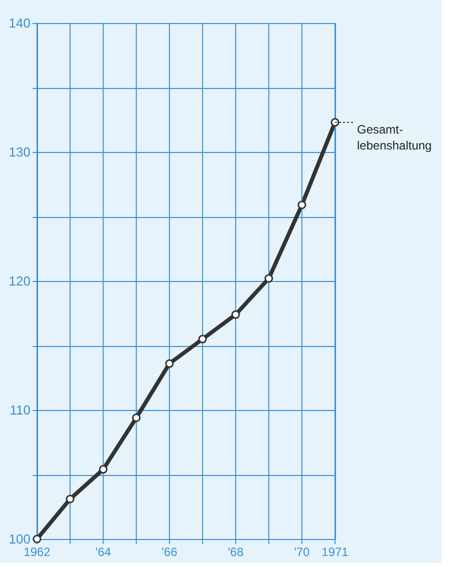 This screenshot has height=567, width=472. I want to click on x-tick-label: '64, so click(103, 552).